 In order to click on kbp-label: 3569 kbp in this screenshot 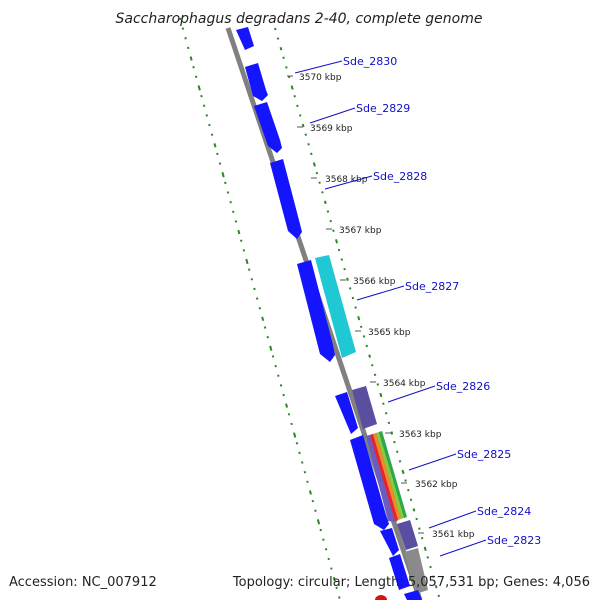, I will do `click(331, 129)`.